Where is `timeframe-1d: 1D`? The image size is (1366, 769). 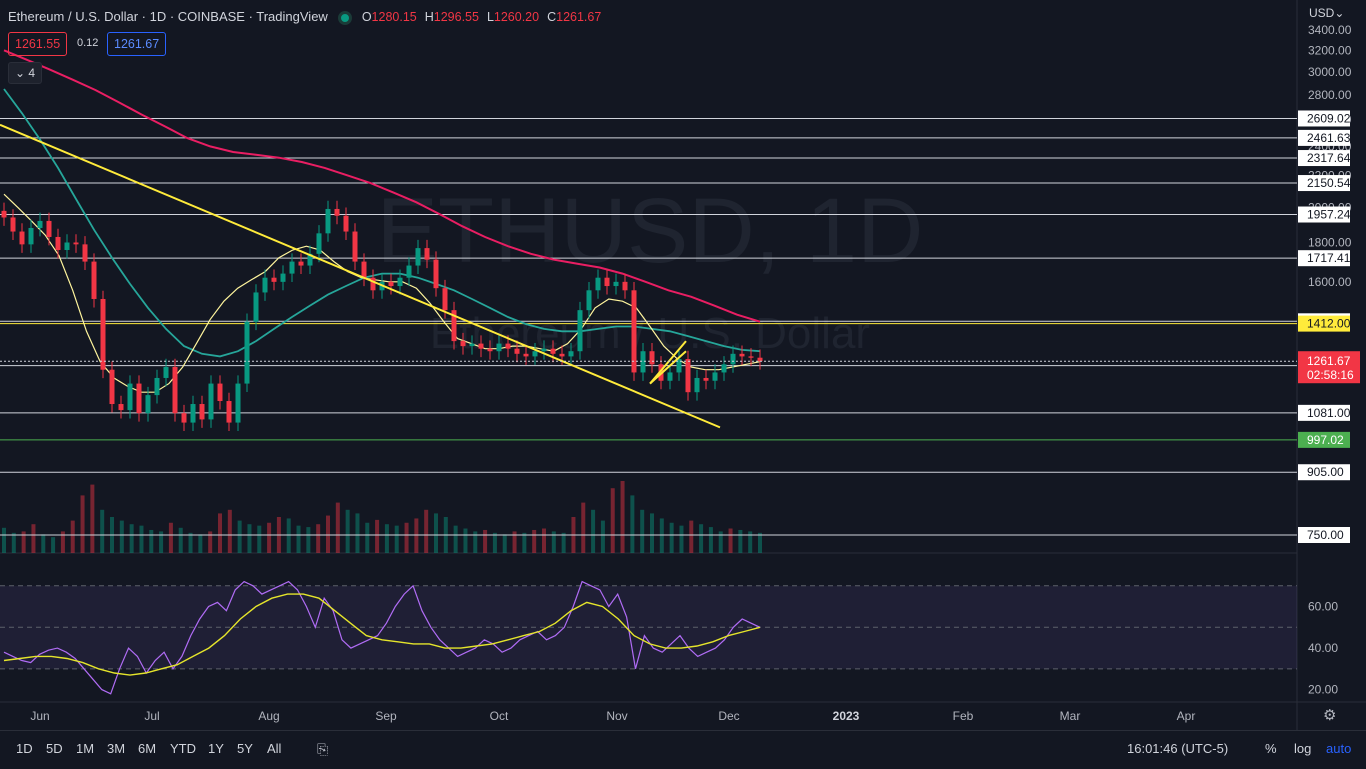
timeframe-1d: 1D is located at coordinates (24, 748).